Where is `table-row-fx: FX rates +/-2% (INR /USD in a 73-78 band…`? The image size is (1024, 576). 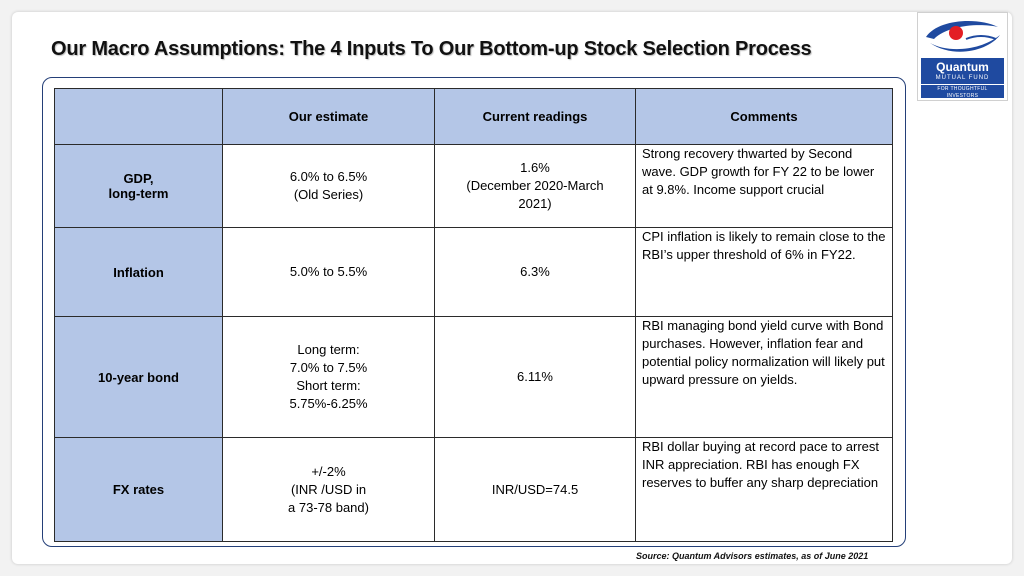
table-row-fx: FX rates +/-2% (INR /USD in a 73-78 band… is located at coordinates (473, 489).